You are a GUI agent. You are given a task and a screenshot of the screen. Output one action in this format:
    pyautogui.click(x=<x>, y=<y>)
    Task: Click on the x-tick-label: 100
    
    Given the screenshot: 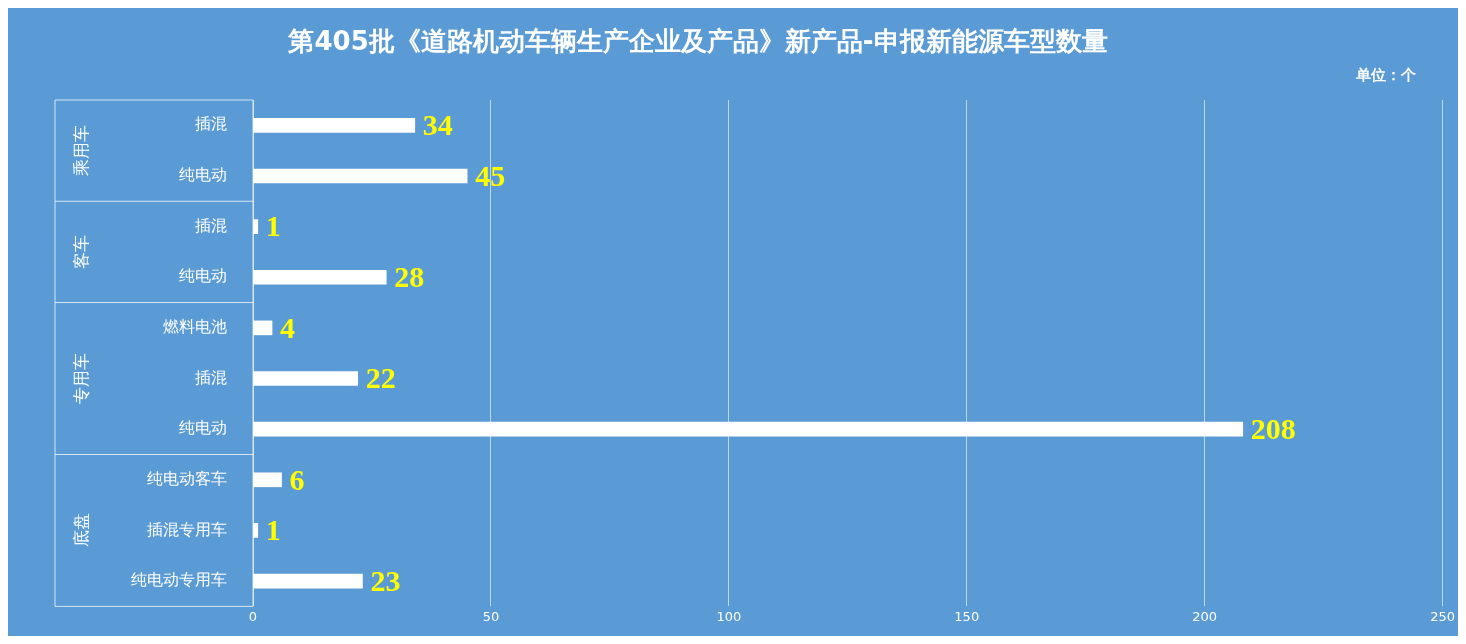 What is the action you would take?
    pyautogui.click(x=729, y=616)
    